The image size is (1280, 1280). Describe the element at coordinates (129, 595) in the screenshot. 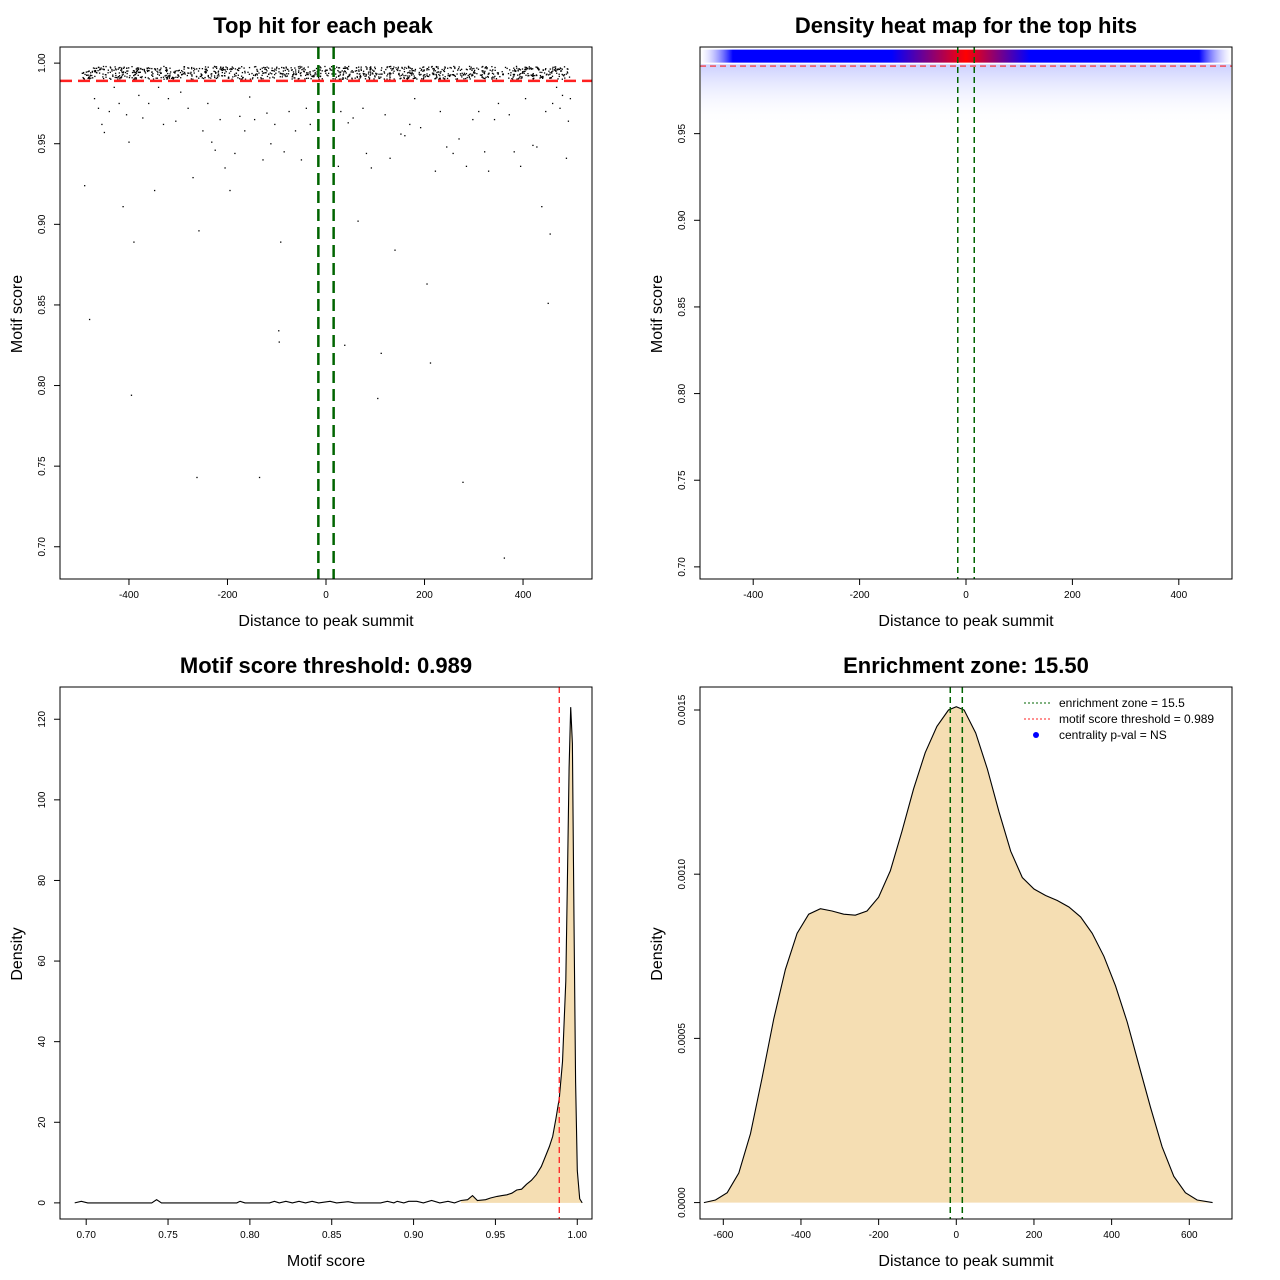

I see `x-tick-label: -400` at that location.